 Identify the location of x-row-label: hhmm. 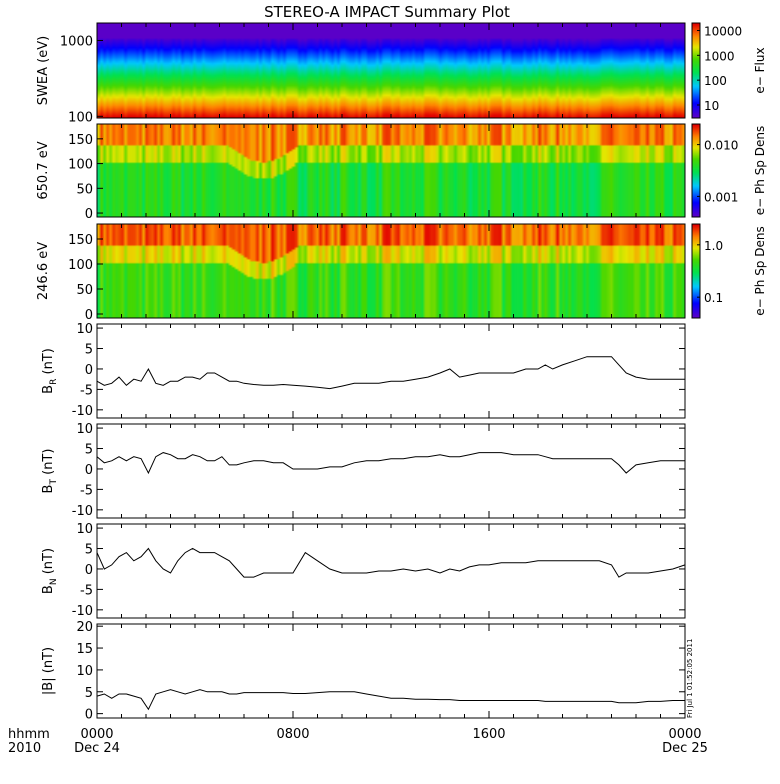
(29, 734).